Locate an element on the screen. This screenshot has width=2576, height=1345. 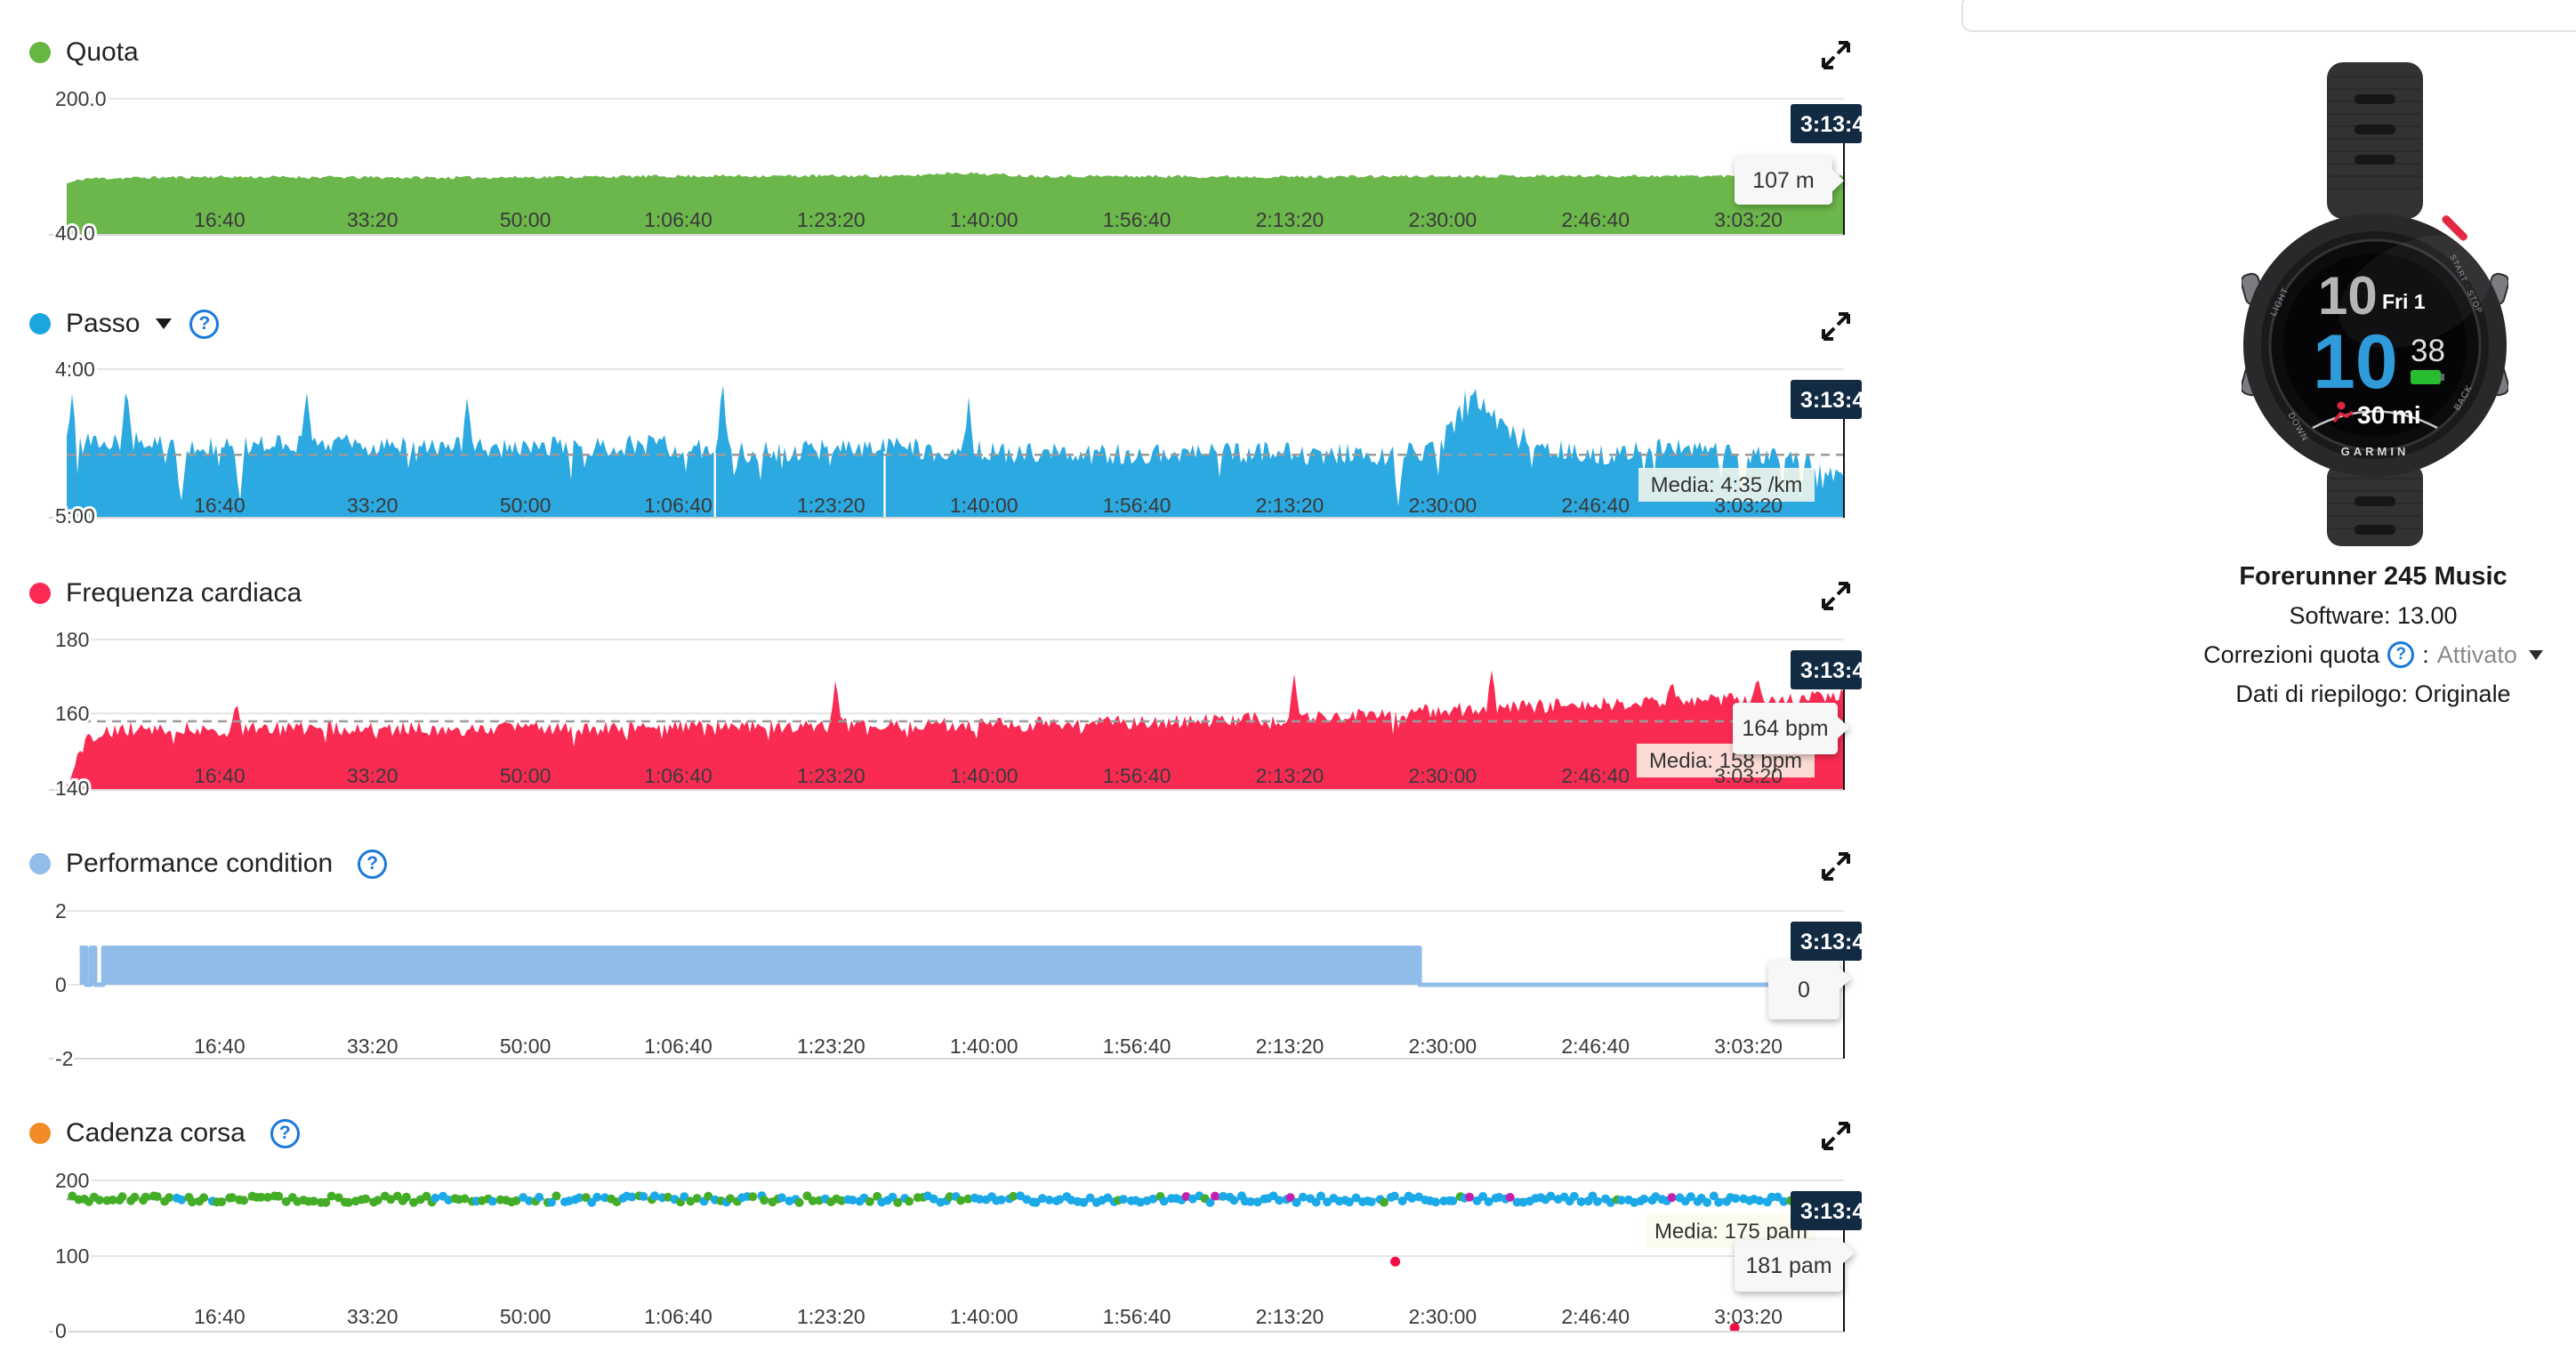
device-software: Software: 13.00 is located at coordinates (2373, 615).